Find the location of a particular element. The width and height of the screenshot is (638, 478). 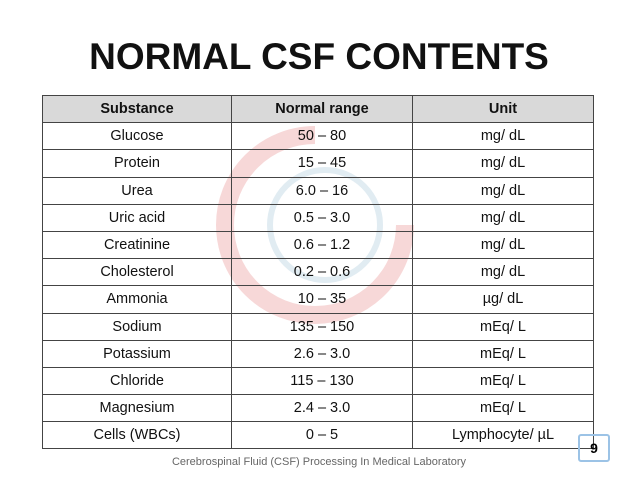

table-row: Protein 15 – 45 mg/ dL is located at coordinates (318, 163).